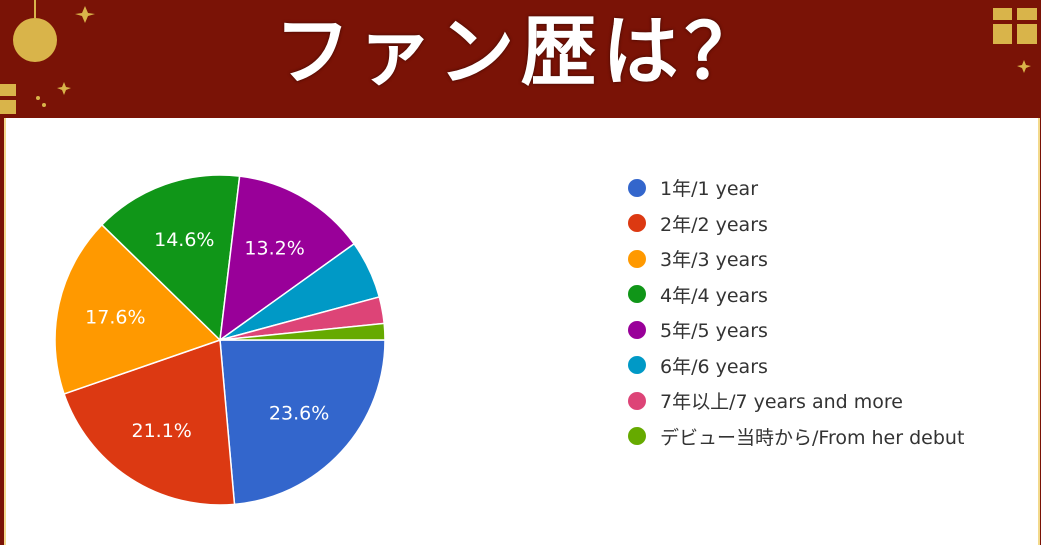 The width and height of the screenshot is (1041, 545). What do you see at coordinates (35, 31) in the screenshot?
I see `ornament-icon` at bounding box center [35, 31].